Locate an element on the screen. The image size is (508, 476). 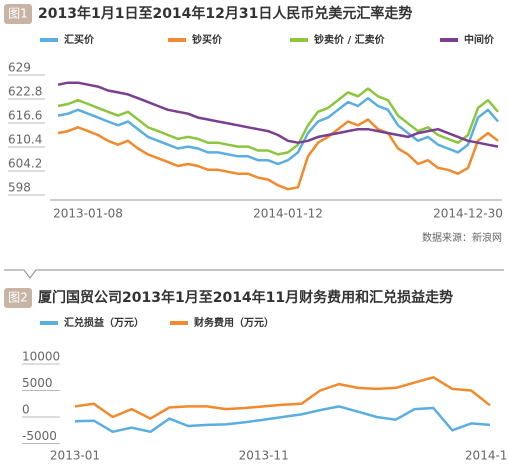
divider is located at coordinates (254, 274).